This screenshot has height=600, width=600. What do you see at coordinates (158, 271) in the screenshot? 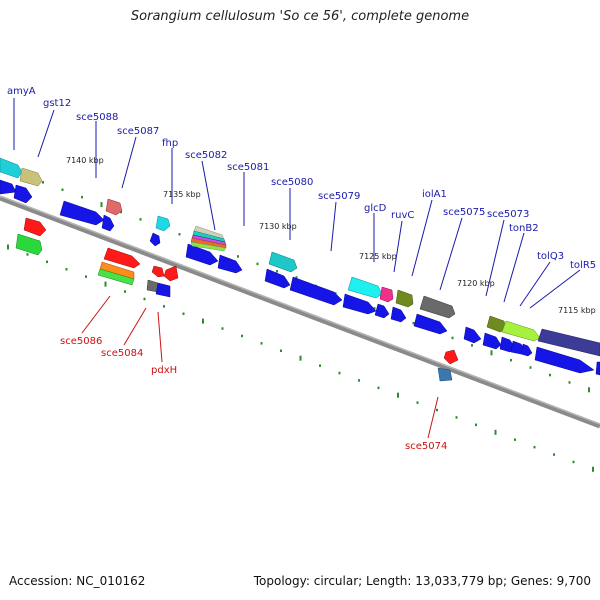
I see `feature-red-small` at bounding box center [158, 271].